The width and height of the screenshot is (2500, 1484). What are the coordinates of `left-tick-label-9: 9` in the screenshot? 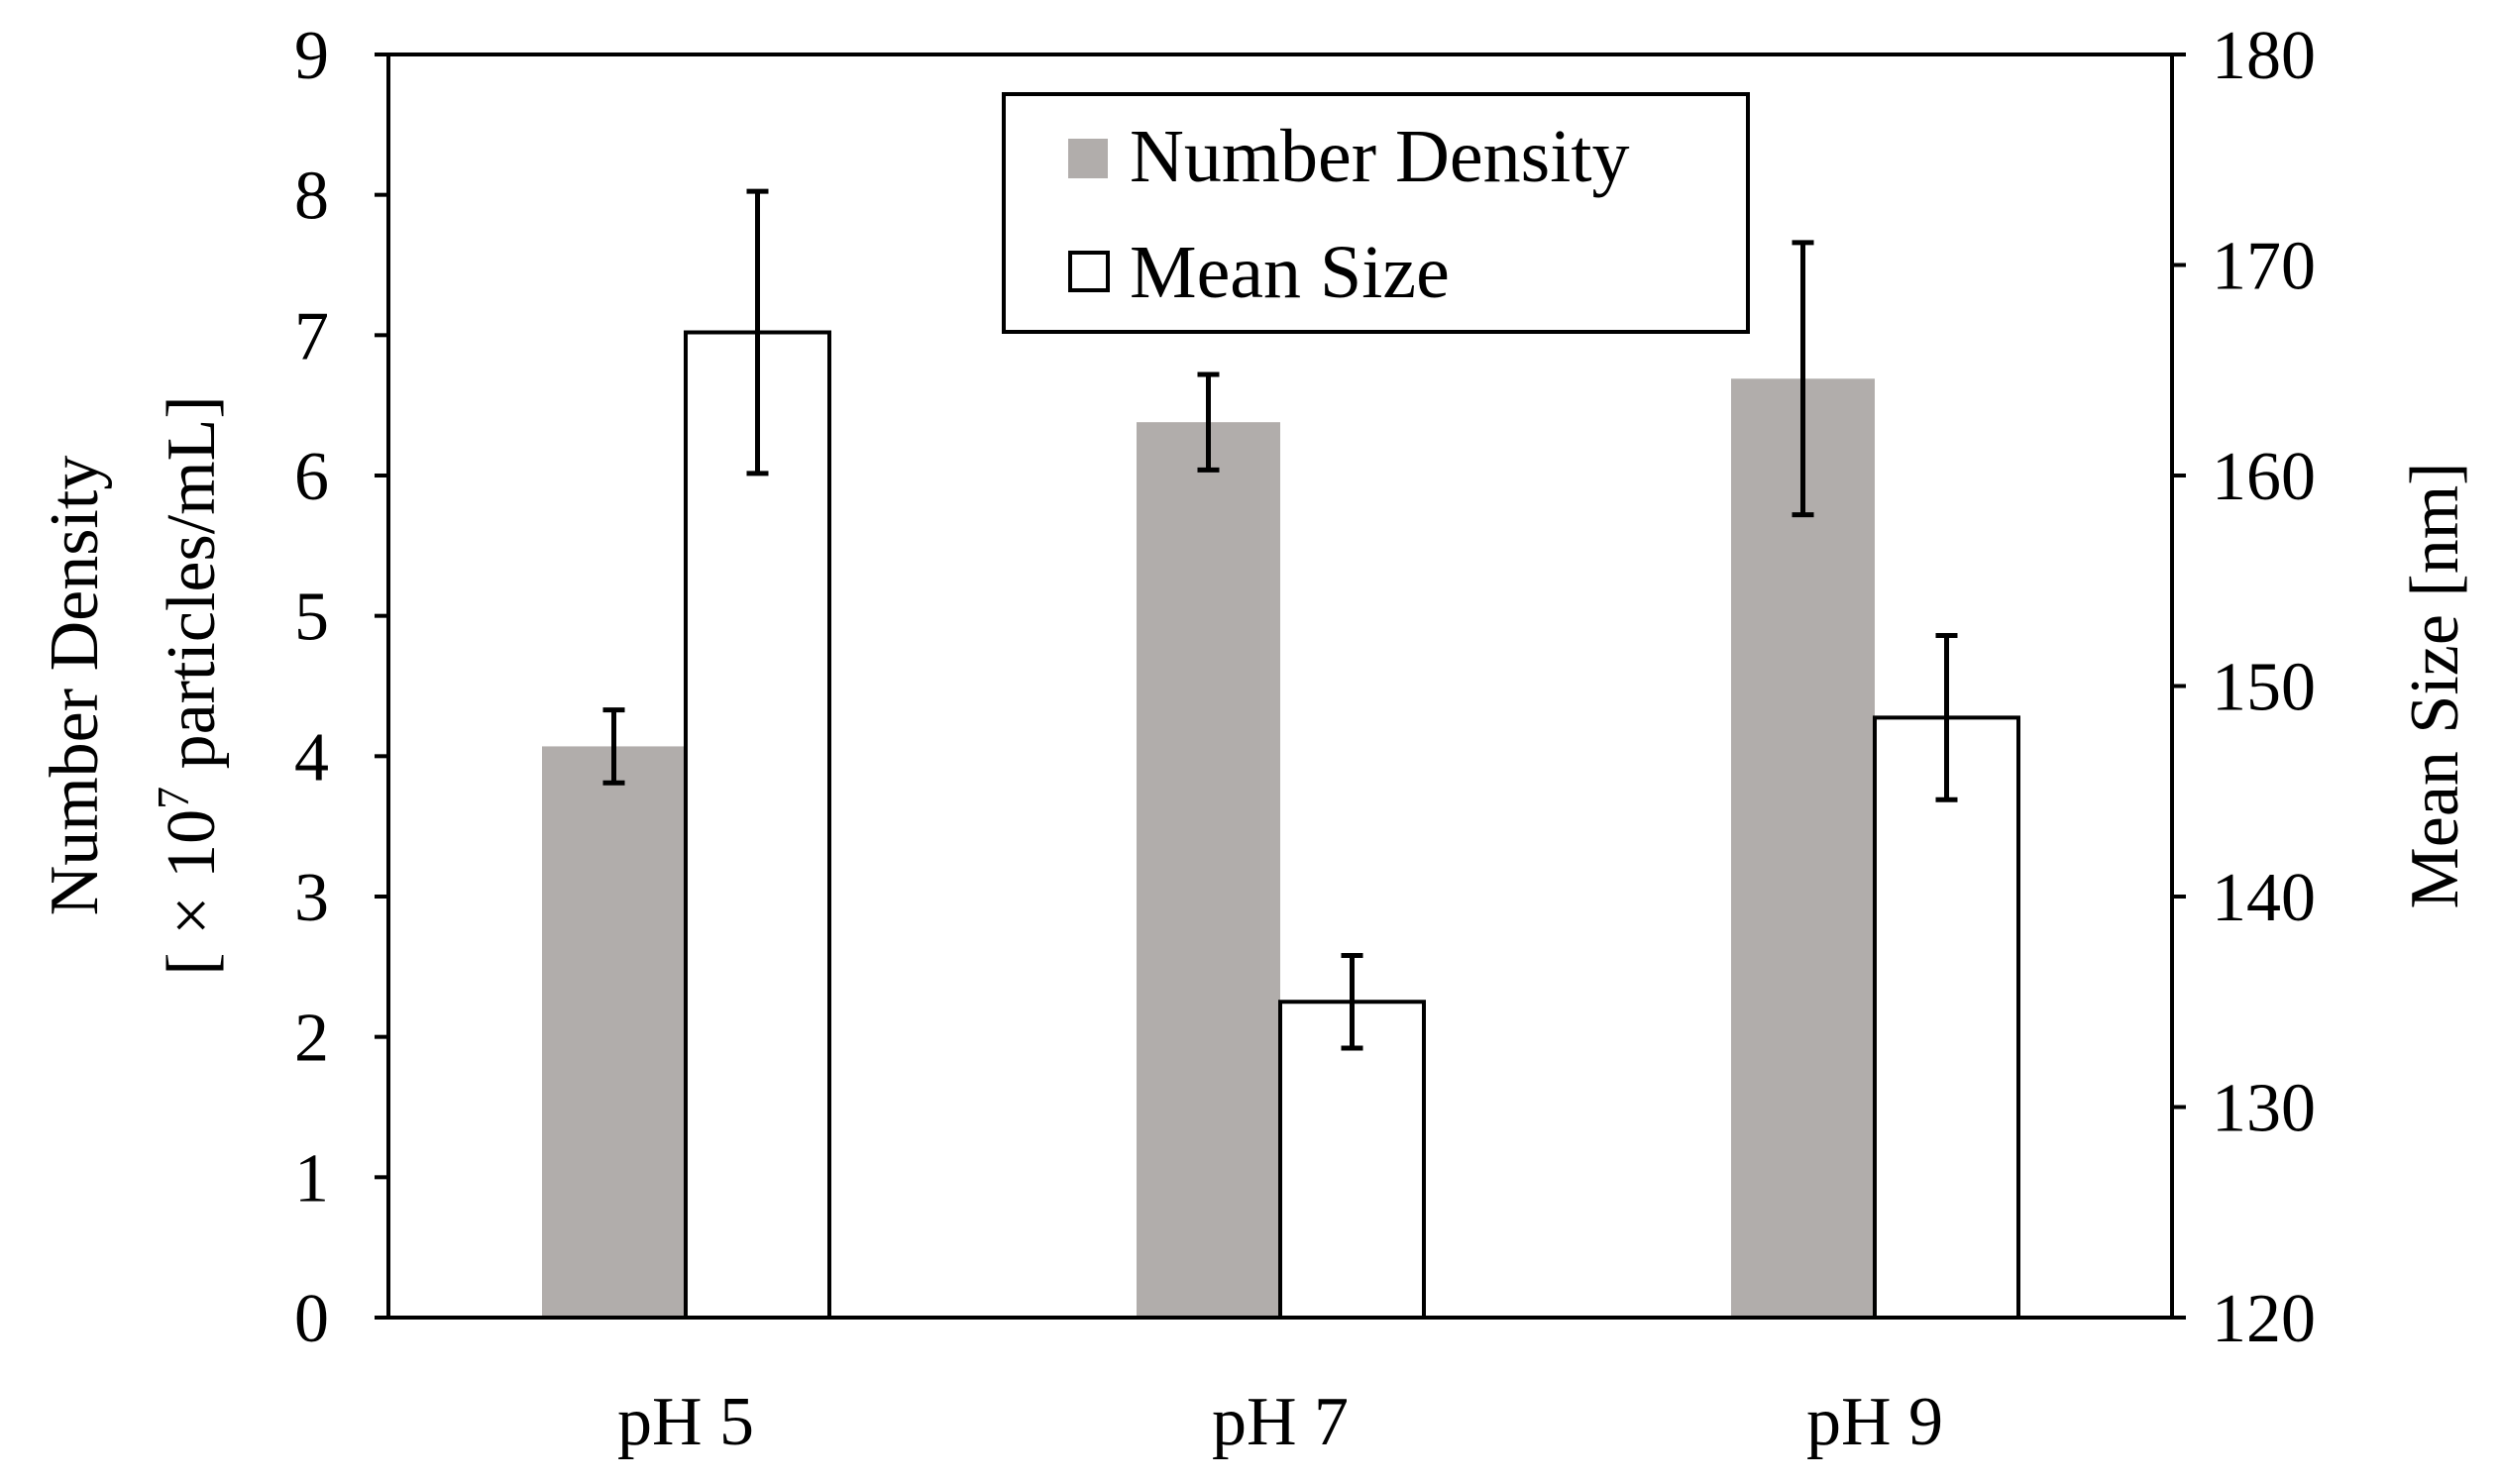 It's located at (312, 56).